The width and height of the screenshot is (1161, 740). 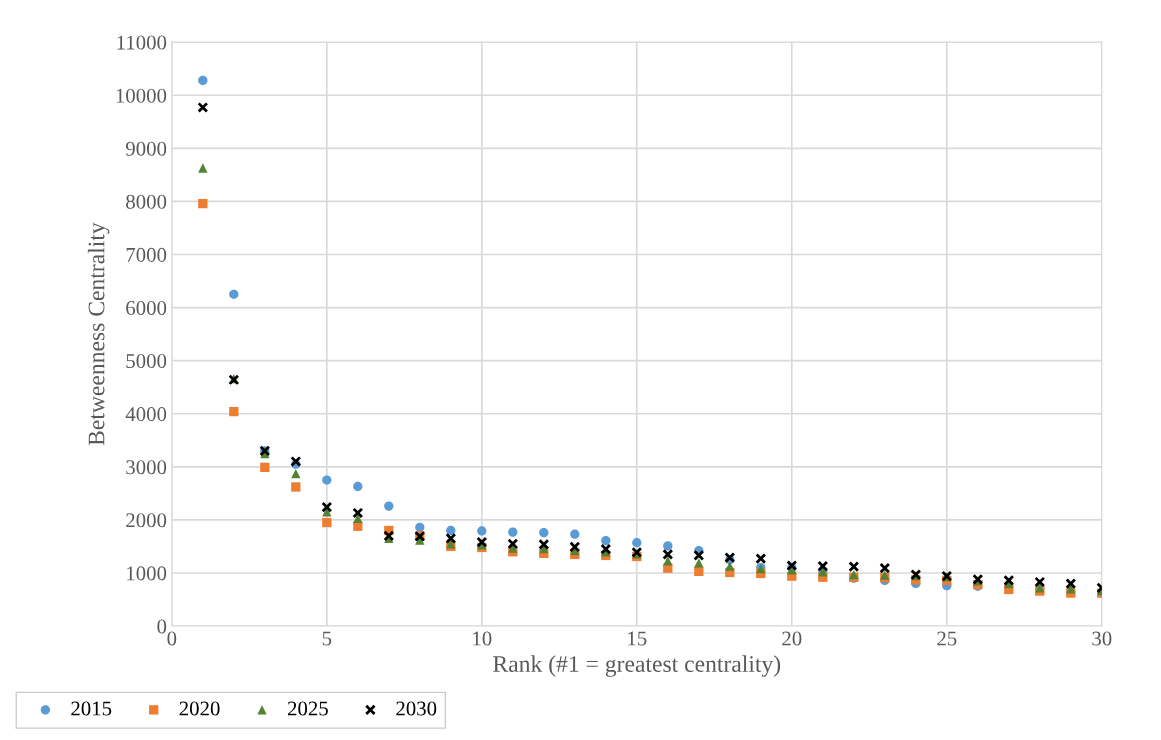 I want to click on x-tick-label: 5, so click(x=327, y=638).